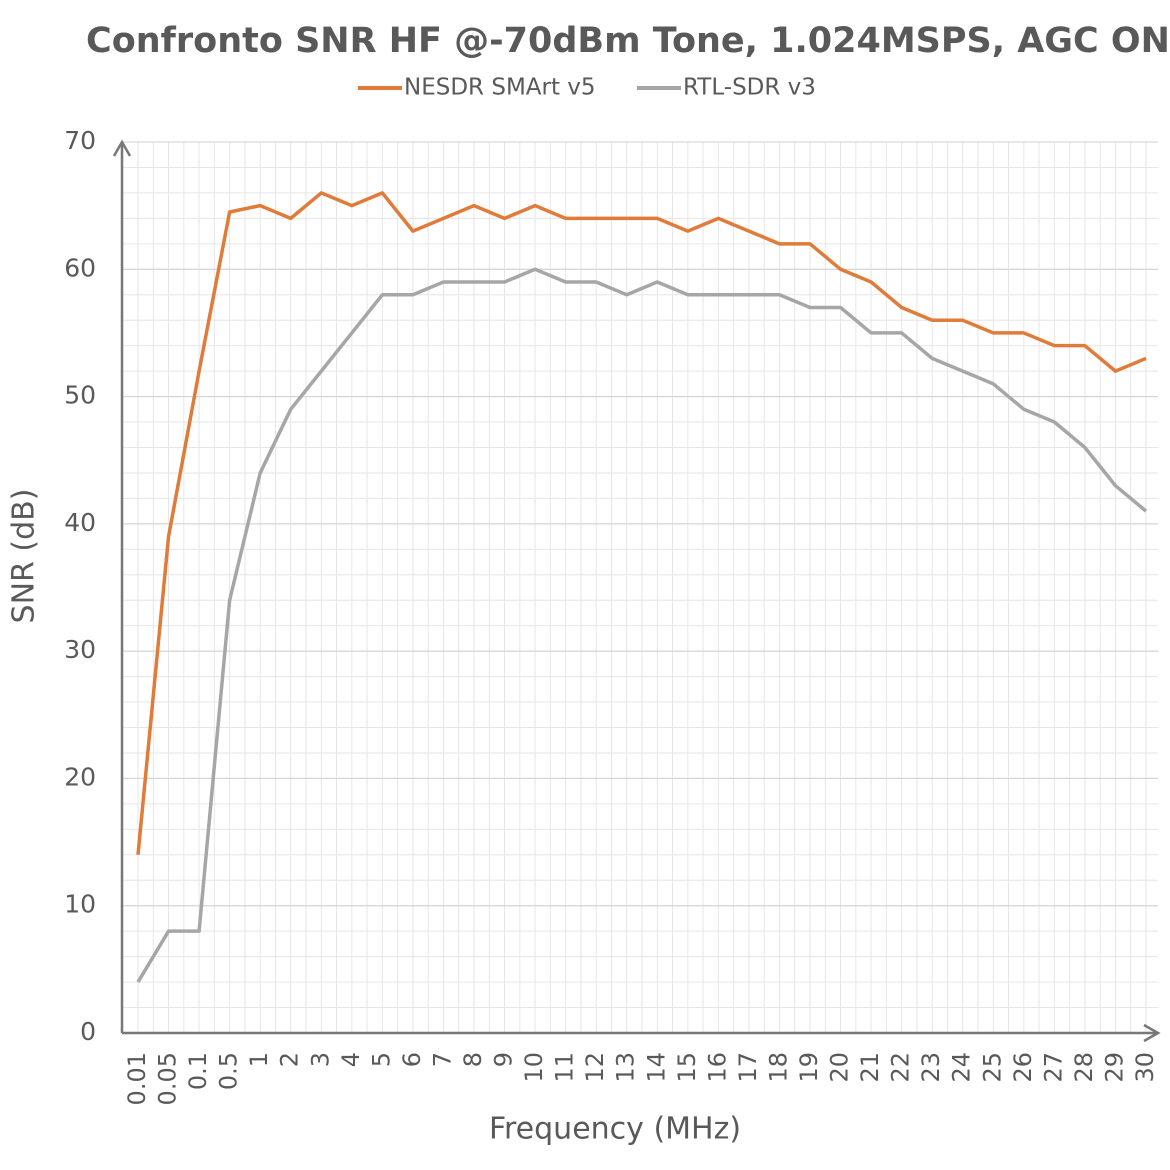  Describe the element at coordinates (80, 522) in the screenshot. I see `y-tick-label: 40` at that location.